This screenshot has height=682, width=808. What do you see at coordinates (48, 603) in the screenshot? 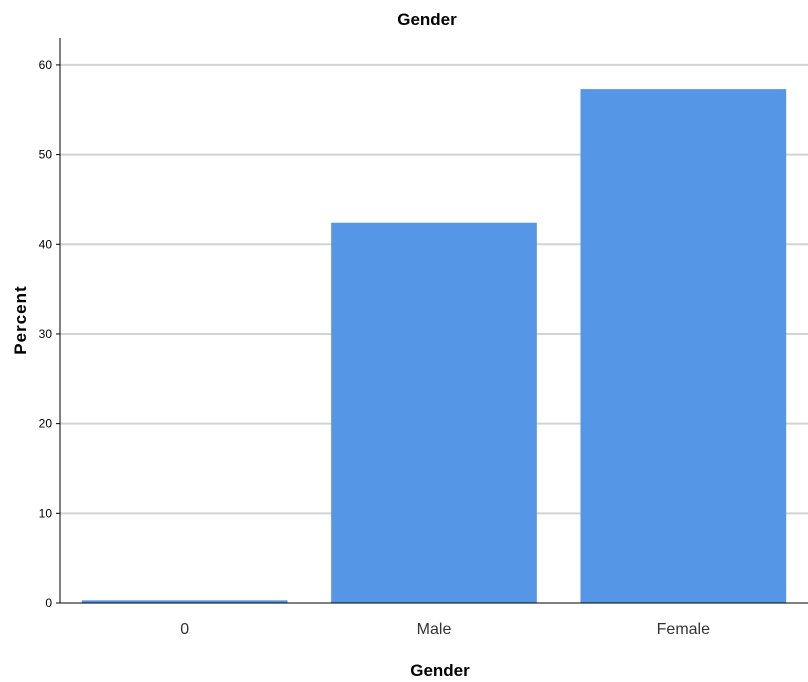
I see `y-tick-label-0: 0` at bounding box center [48, 603].